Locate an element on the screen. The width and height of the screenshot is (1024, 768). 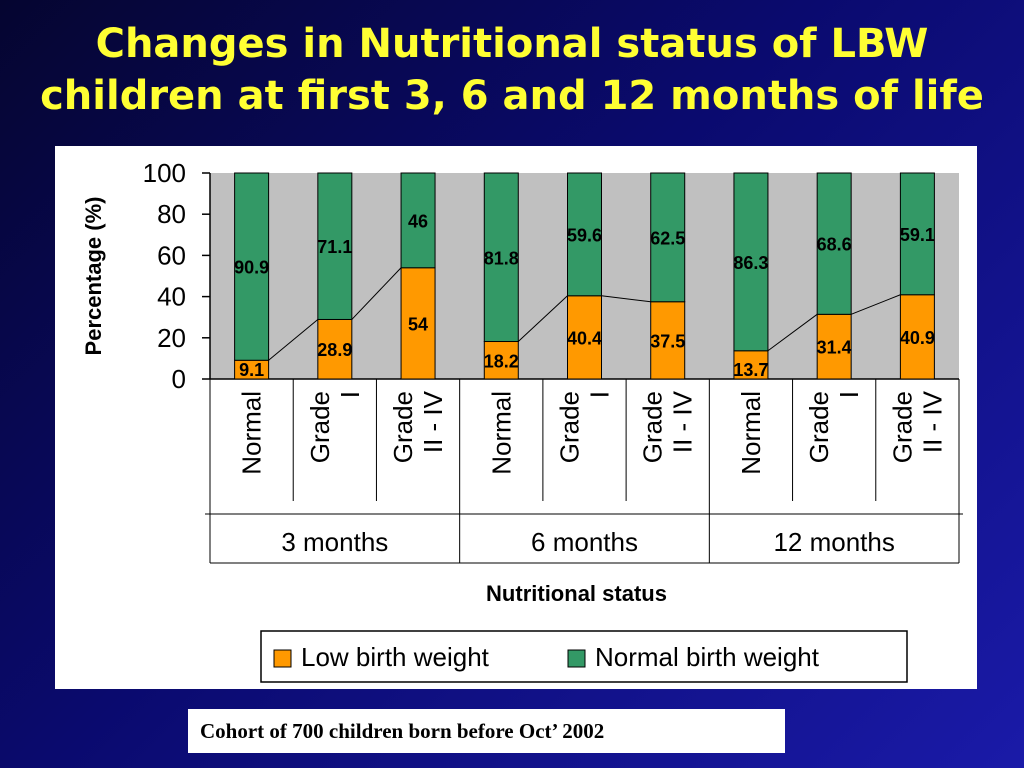
group-label: 6 months is located at coordinates (584, 542).